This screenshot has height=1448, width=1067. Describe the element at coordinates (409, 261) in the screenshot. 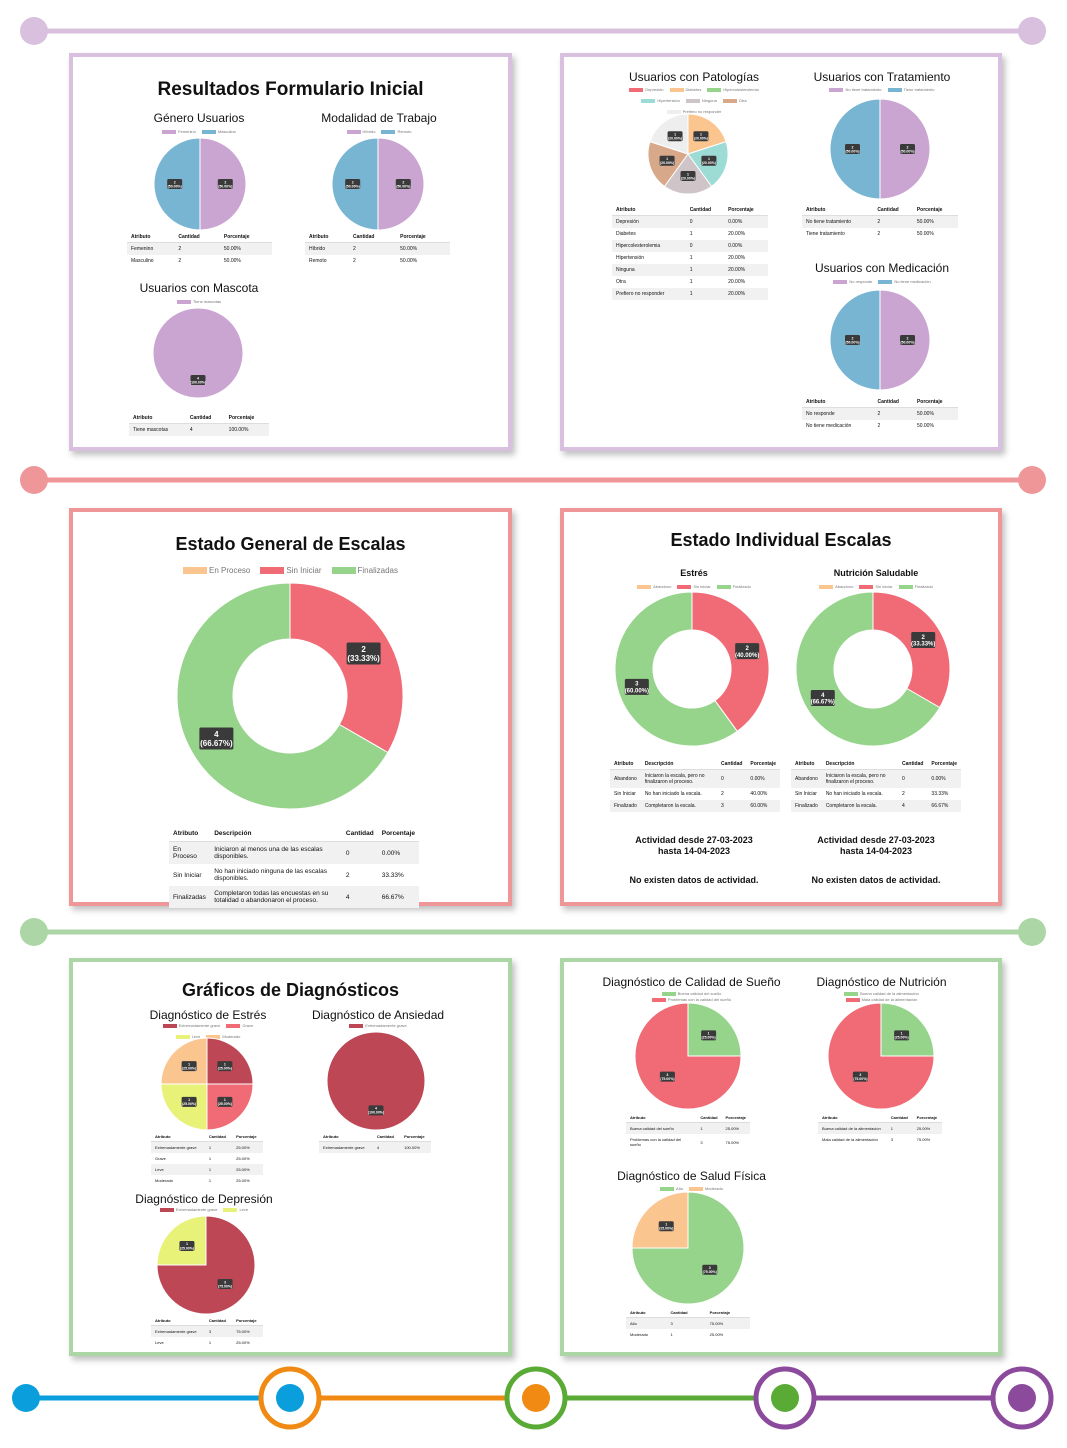

I see `table-cell: 50.00%` at that location.